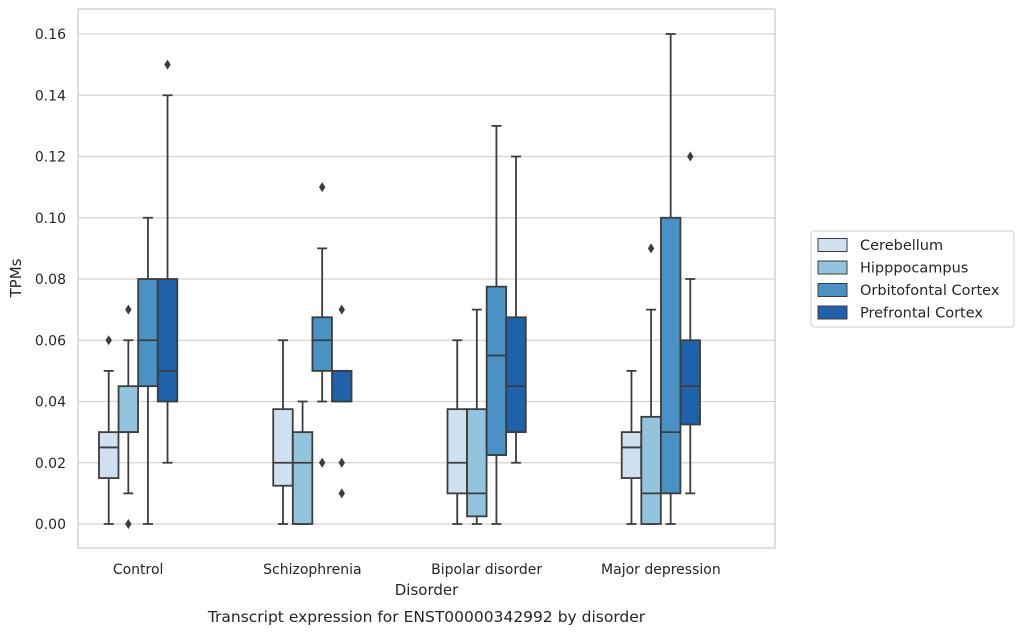  What do you see at coordinates (50, 525) in the screenshot?
I see `y-tick-label: 0.00` at bounding box center [50, 525].